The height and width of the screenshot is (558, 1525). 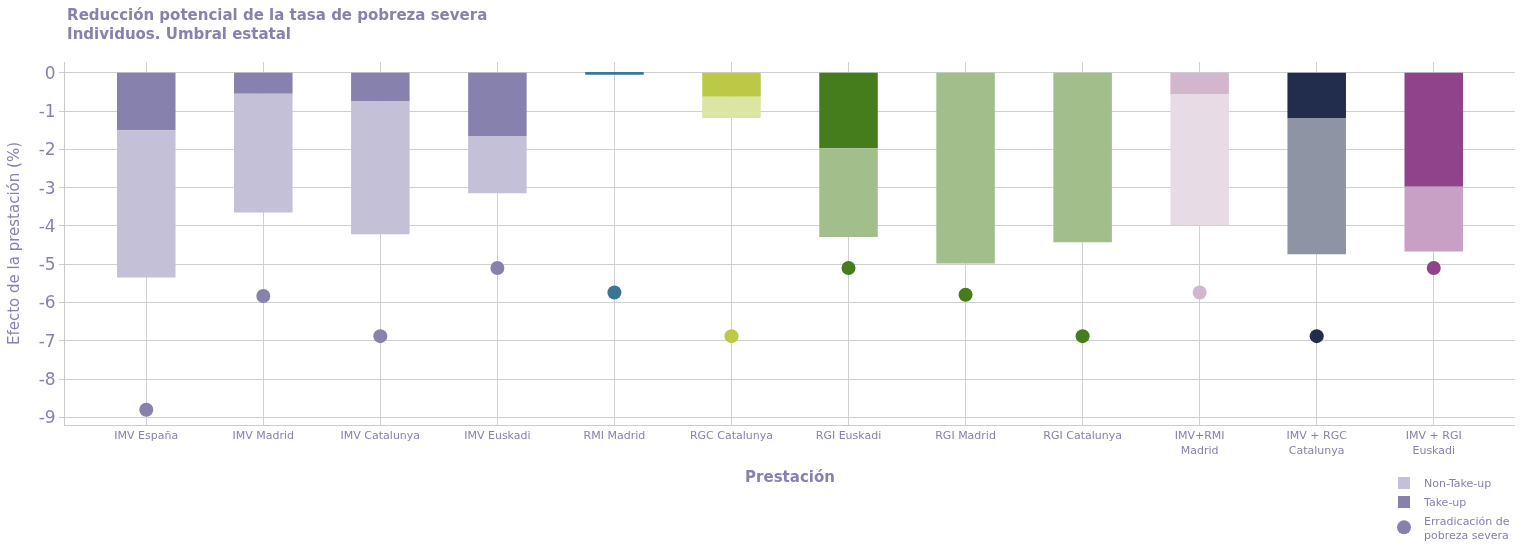 I want to click on legend-label: Take-up, so click(x=1445, y=503).